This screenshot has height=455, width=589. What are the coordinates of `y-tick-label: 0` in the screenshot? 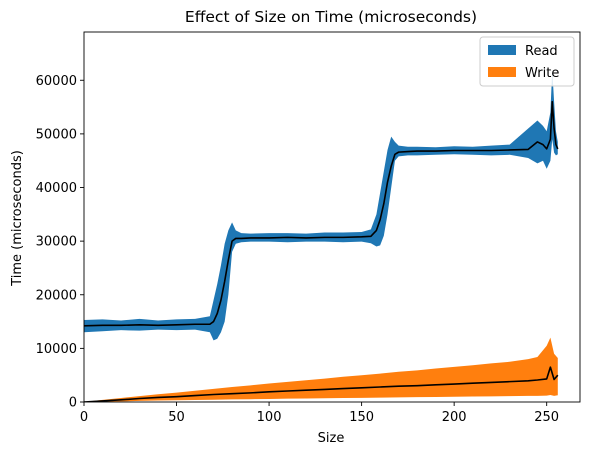 It's located at (73, 403).